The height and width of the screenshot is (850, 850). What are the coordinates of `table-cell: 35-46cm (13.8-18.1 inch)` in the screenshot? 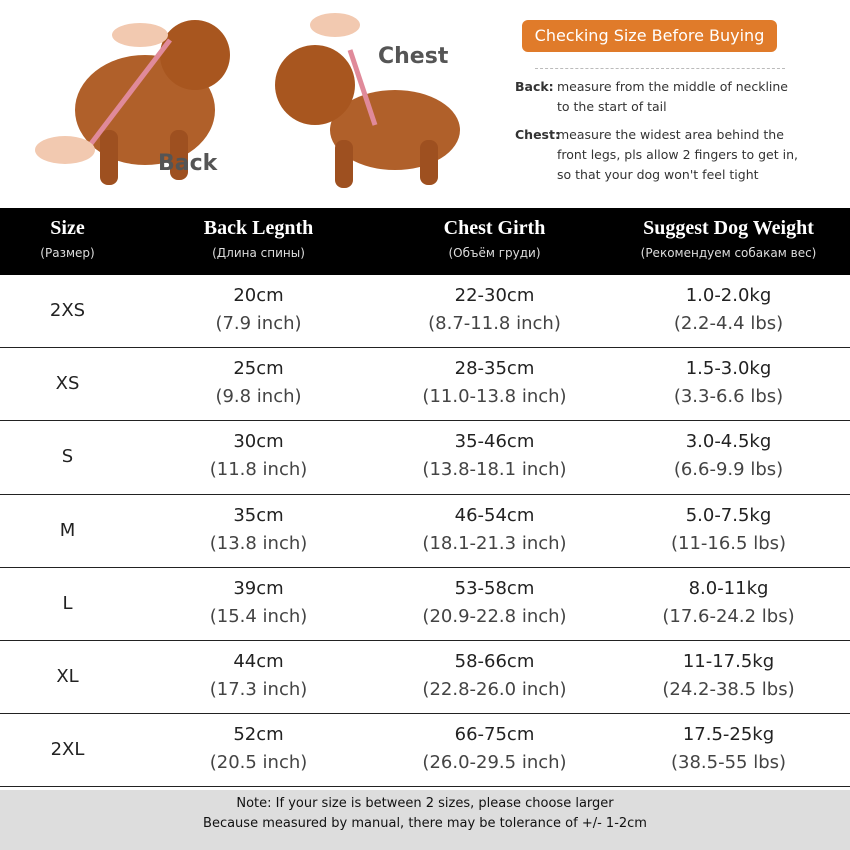 It's located at (494, 457).